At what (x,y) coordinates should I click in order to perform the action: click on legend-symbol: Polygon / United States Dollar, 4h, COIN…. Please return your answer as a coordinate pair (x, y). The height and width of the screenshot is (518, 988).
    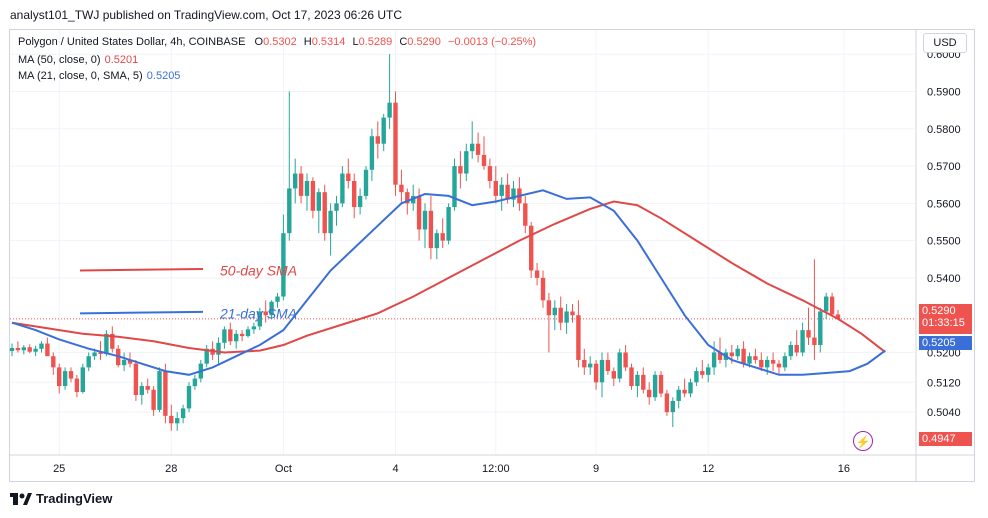
    Looking at the image, I should click on (277, 42).